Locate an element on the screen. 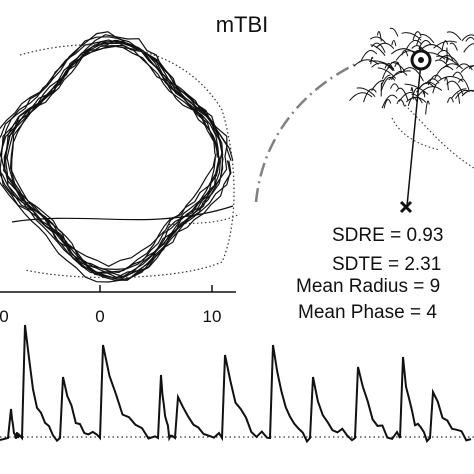 The width and height of the screenshot is (474, 474). x-tick-label: 10 is located at coordinates (212, 316).